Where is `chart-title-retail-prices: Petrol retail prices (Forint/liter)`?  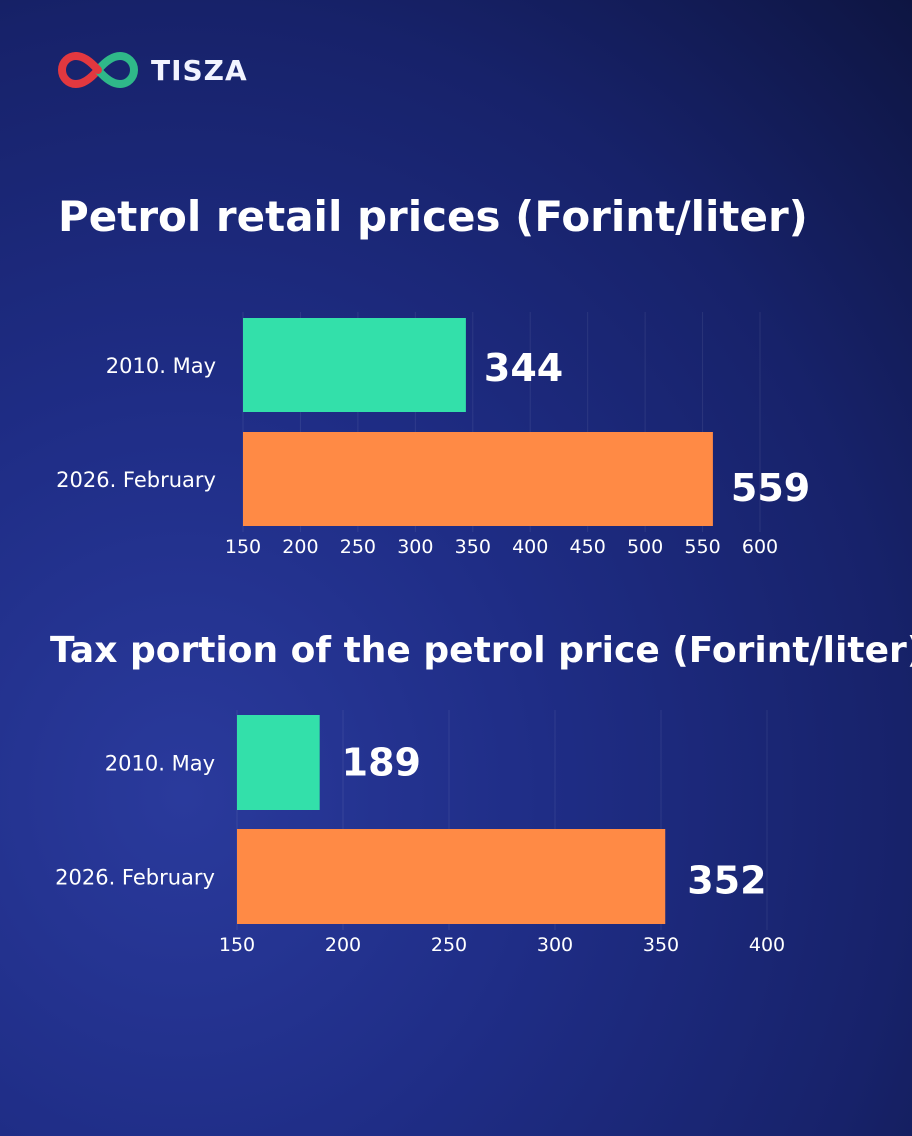 chart-title-retail-prices: Petrol retail prices (Forint/liter) is located at coordinates (433, 216).